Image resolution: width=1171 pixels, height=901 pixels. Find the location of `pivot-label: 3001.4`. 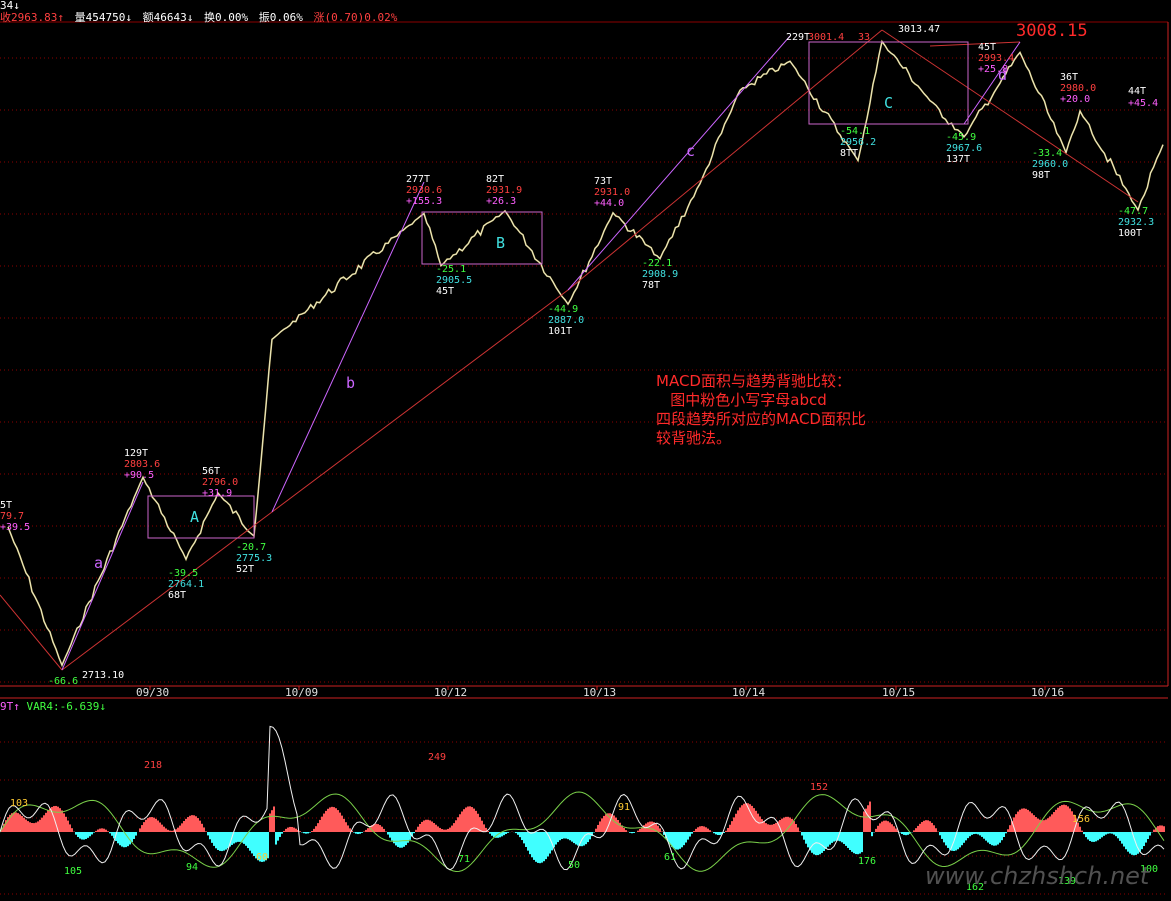

pivot-label: 3001.4 is located at coordinates (826, 37).